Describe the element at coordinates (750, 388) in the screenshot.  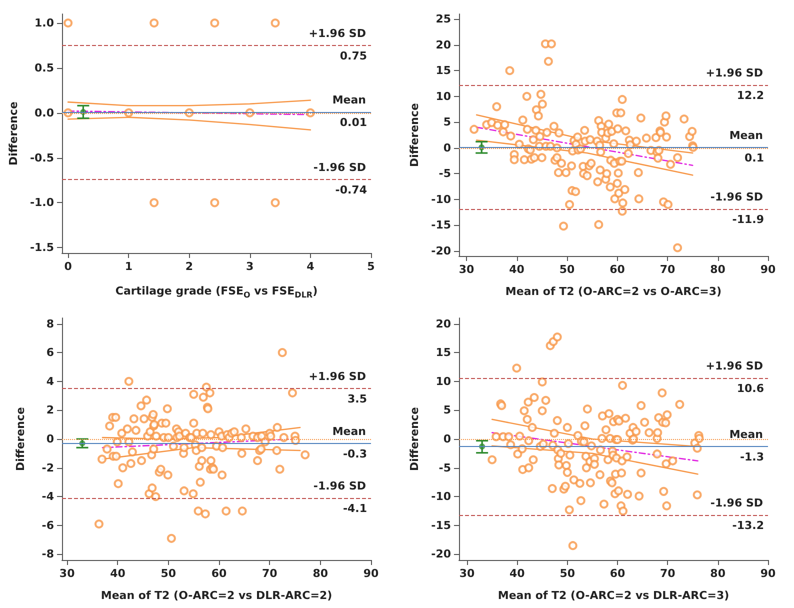
I see `annotation: 10.6` at that location.